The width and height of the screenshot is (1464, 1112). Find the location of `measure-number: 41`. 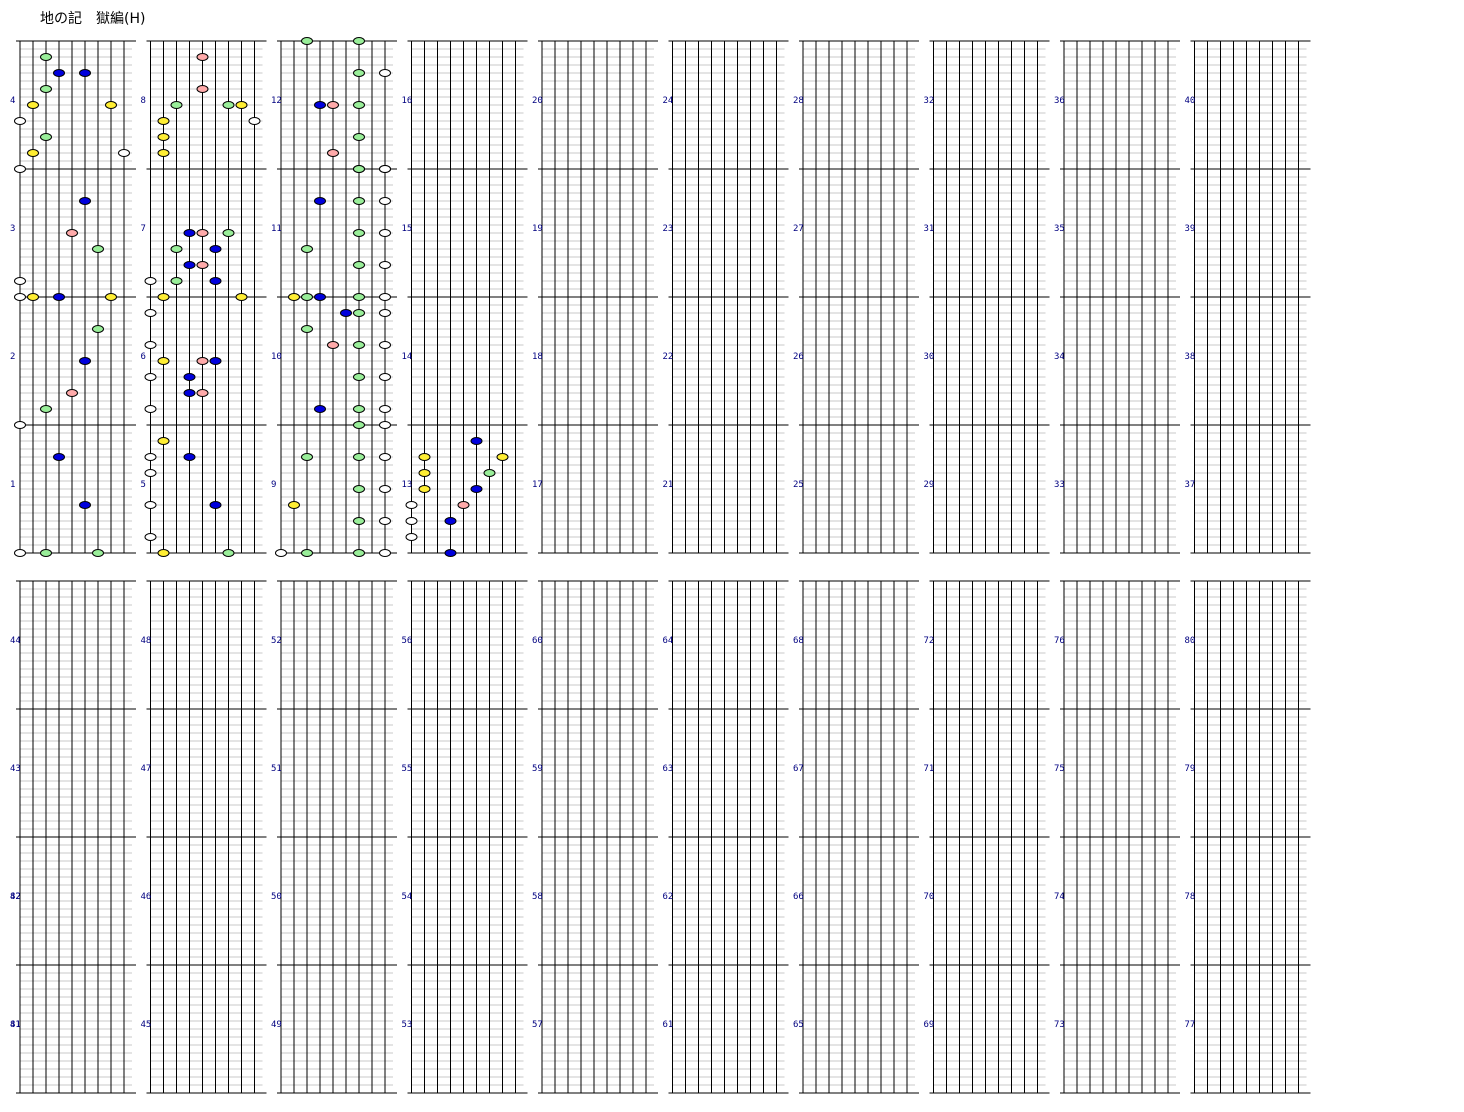

measure-number: 41 is located at coordinates (15, 1025).